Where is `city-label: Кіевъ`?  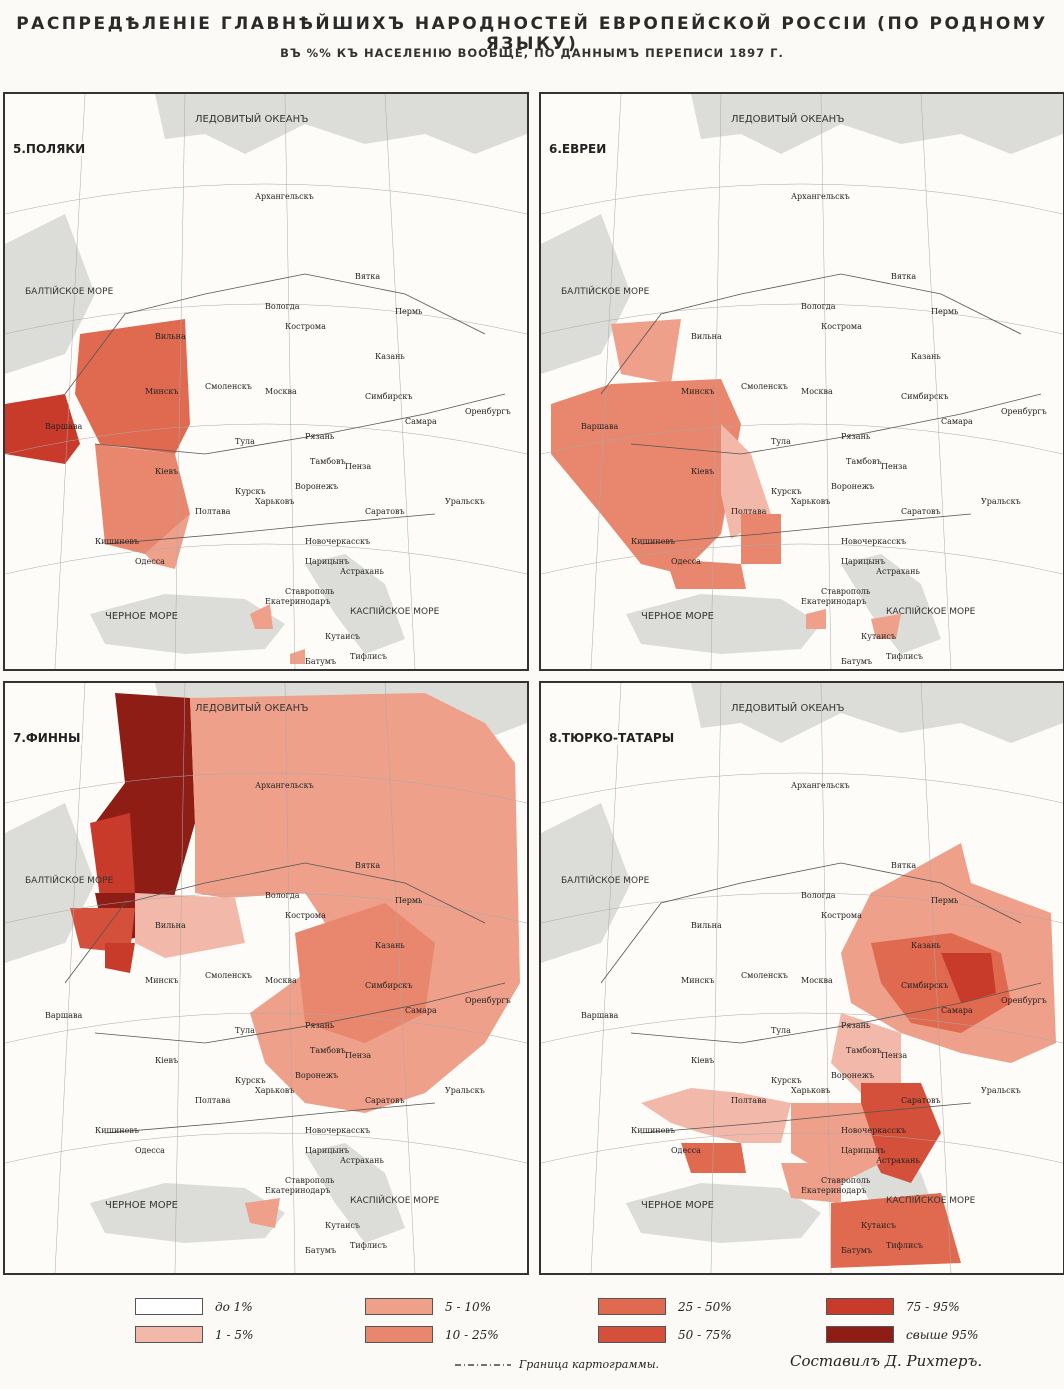
city-label: Кіевъ is located at coordinates (702, 471).